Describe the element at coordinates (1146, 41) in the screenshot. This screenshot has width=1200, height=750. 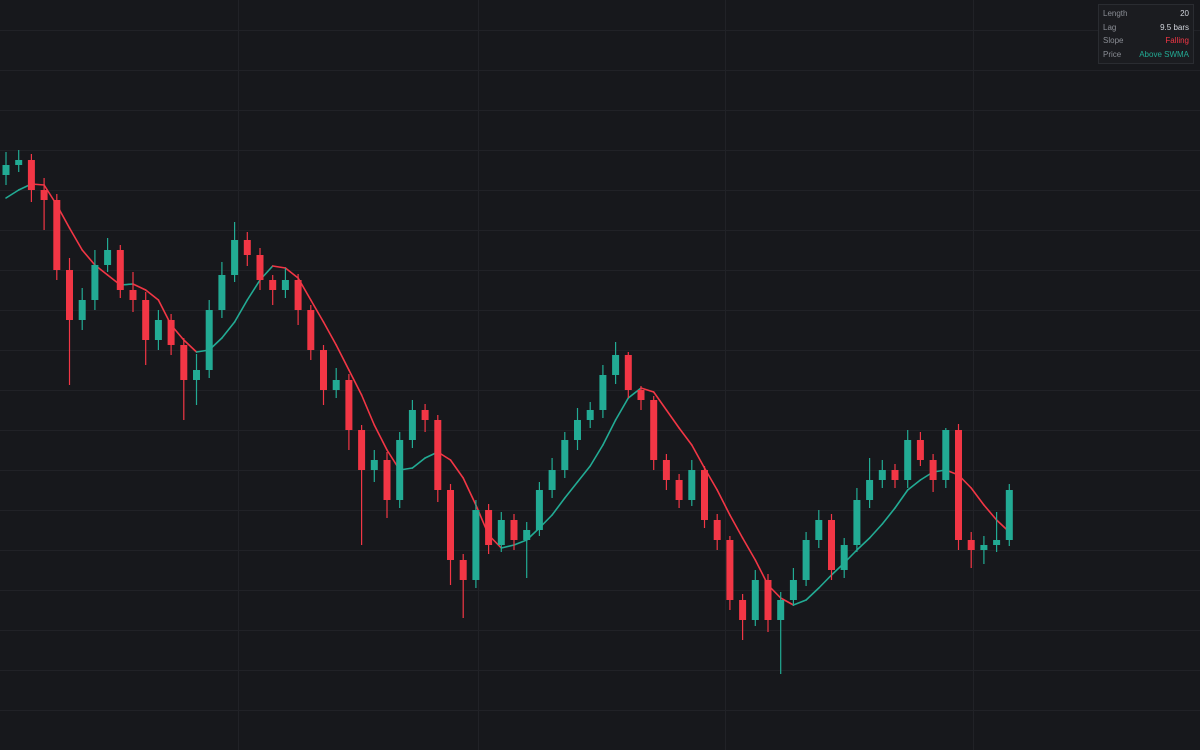
I see `stat-row: Slope Falling` at that location.